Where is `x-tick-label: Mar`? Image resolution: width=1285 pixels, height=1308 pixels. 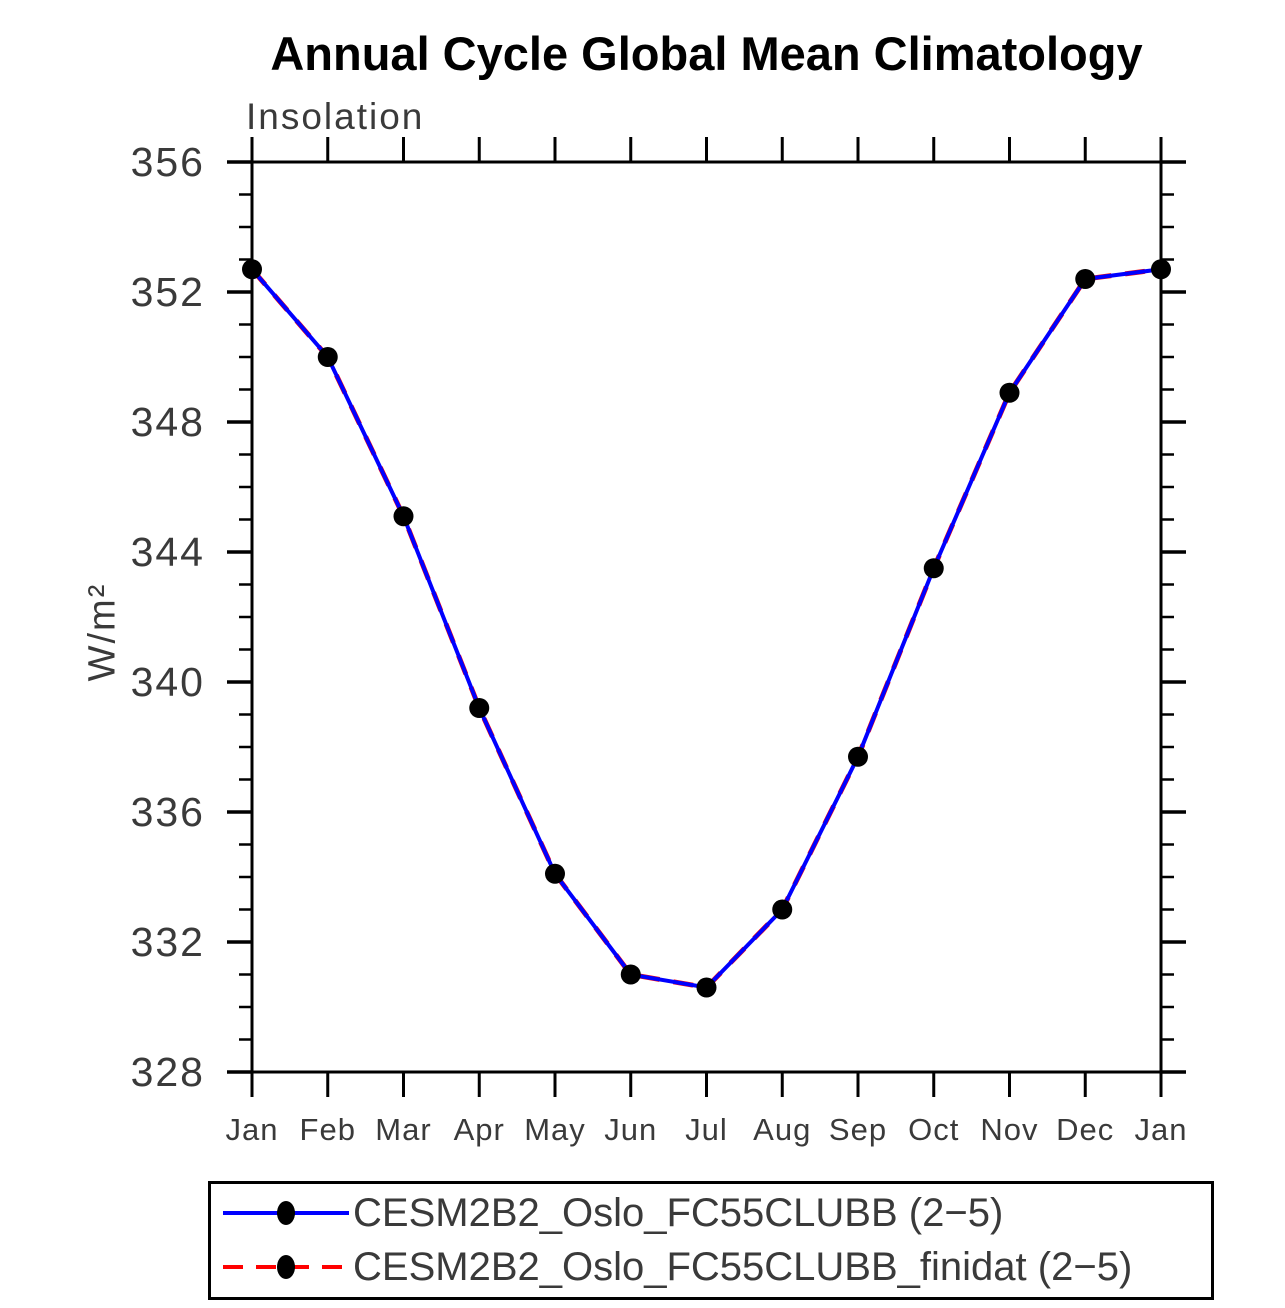
x-tick-label: Mar is located at coordinates (403, 1129).